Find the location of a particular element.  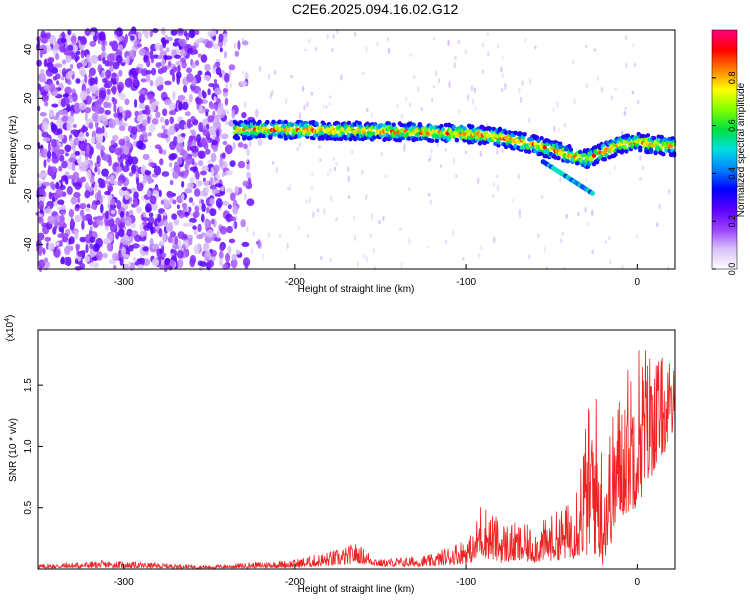

snr-multiplier-exp: 4 is located at coordinates (7, 320).